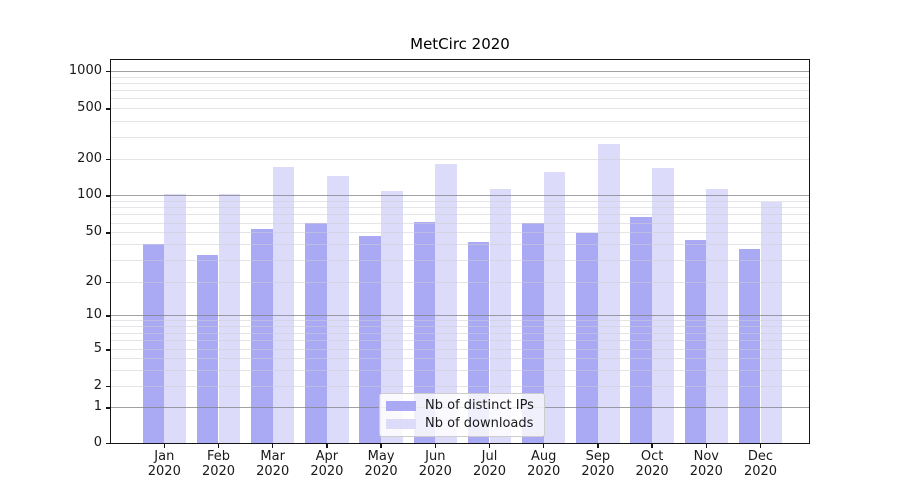 This screenshot has width=900, height=500. What do you see at coordinates (652, 456) in the screenshot?
I see `x-label-month: Oct` at bounding box center [652, 456].